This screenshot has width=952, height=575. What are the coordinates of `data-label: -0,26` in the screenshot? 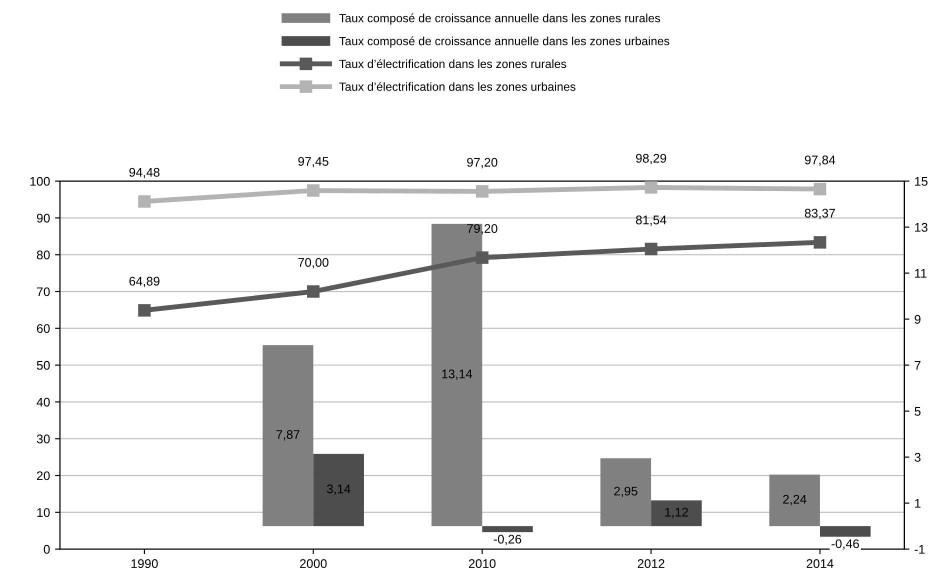 It's located at (508, 540).